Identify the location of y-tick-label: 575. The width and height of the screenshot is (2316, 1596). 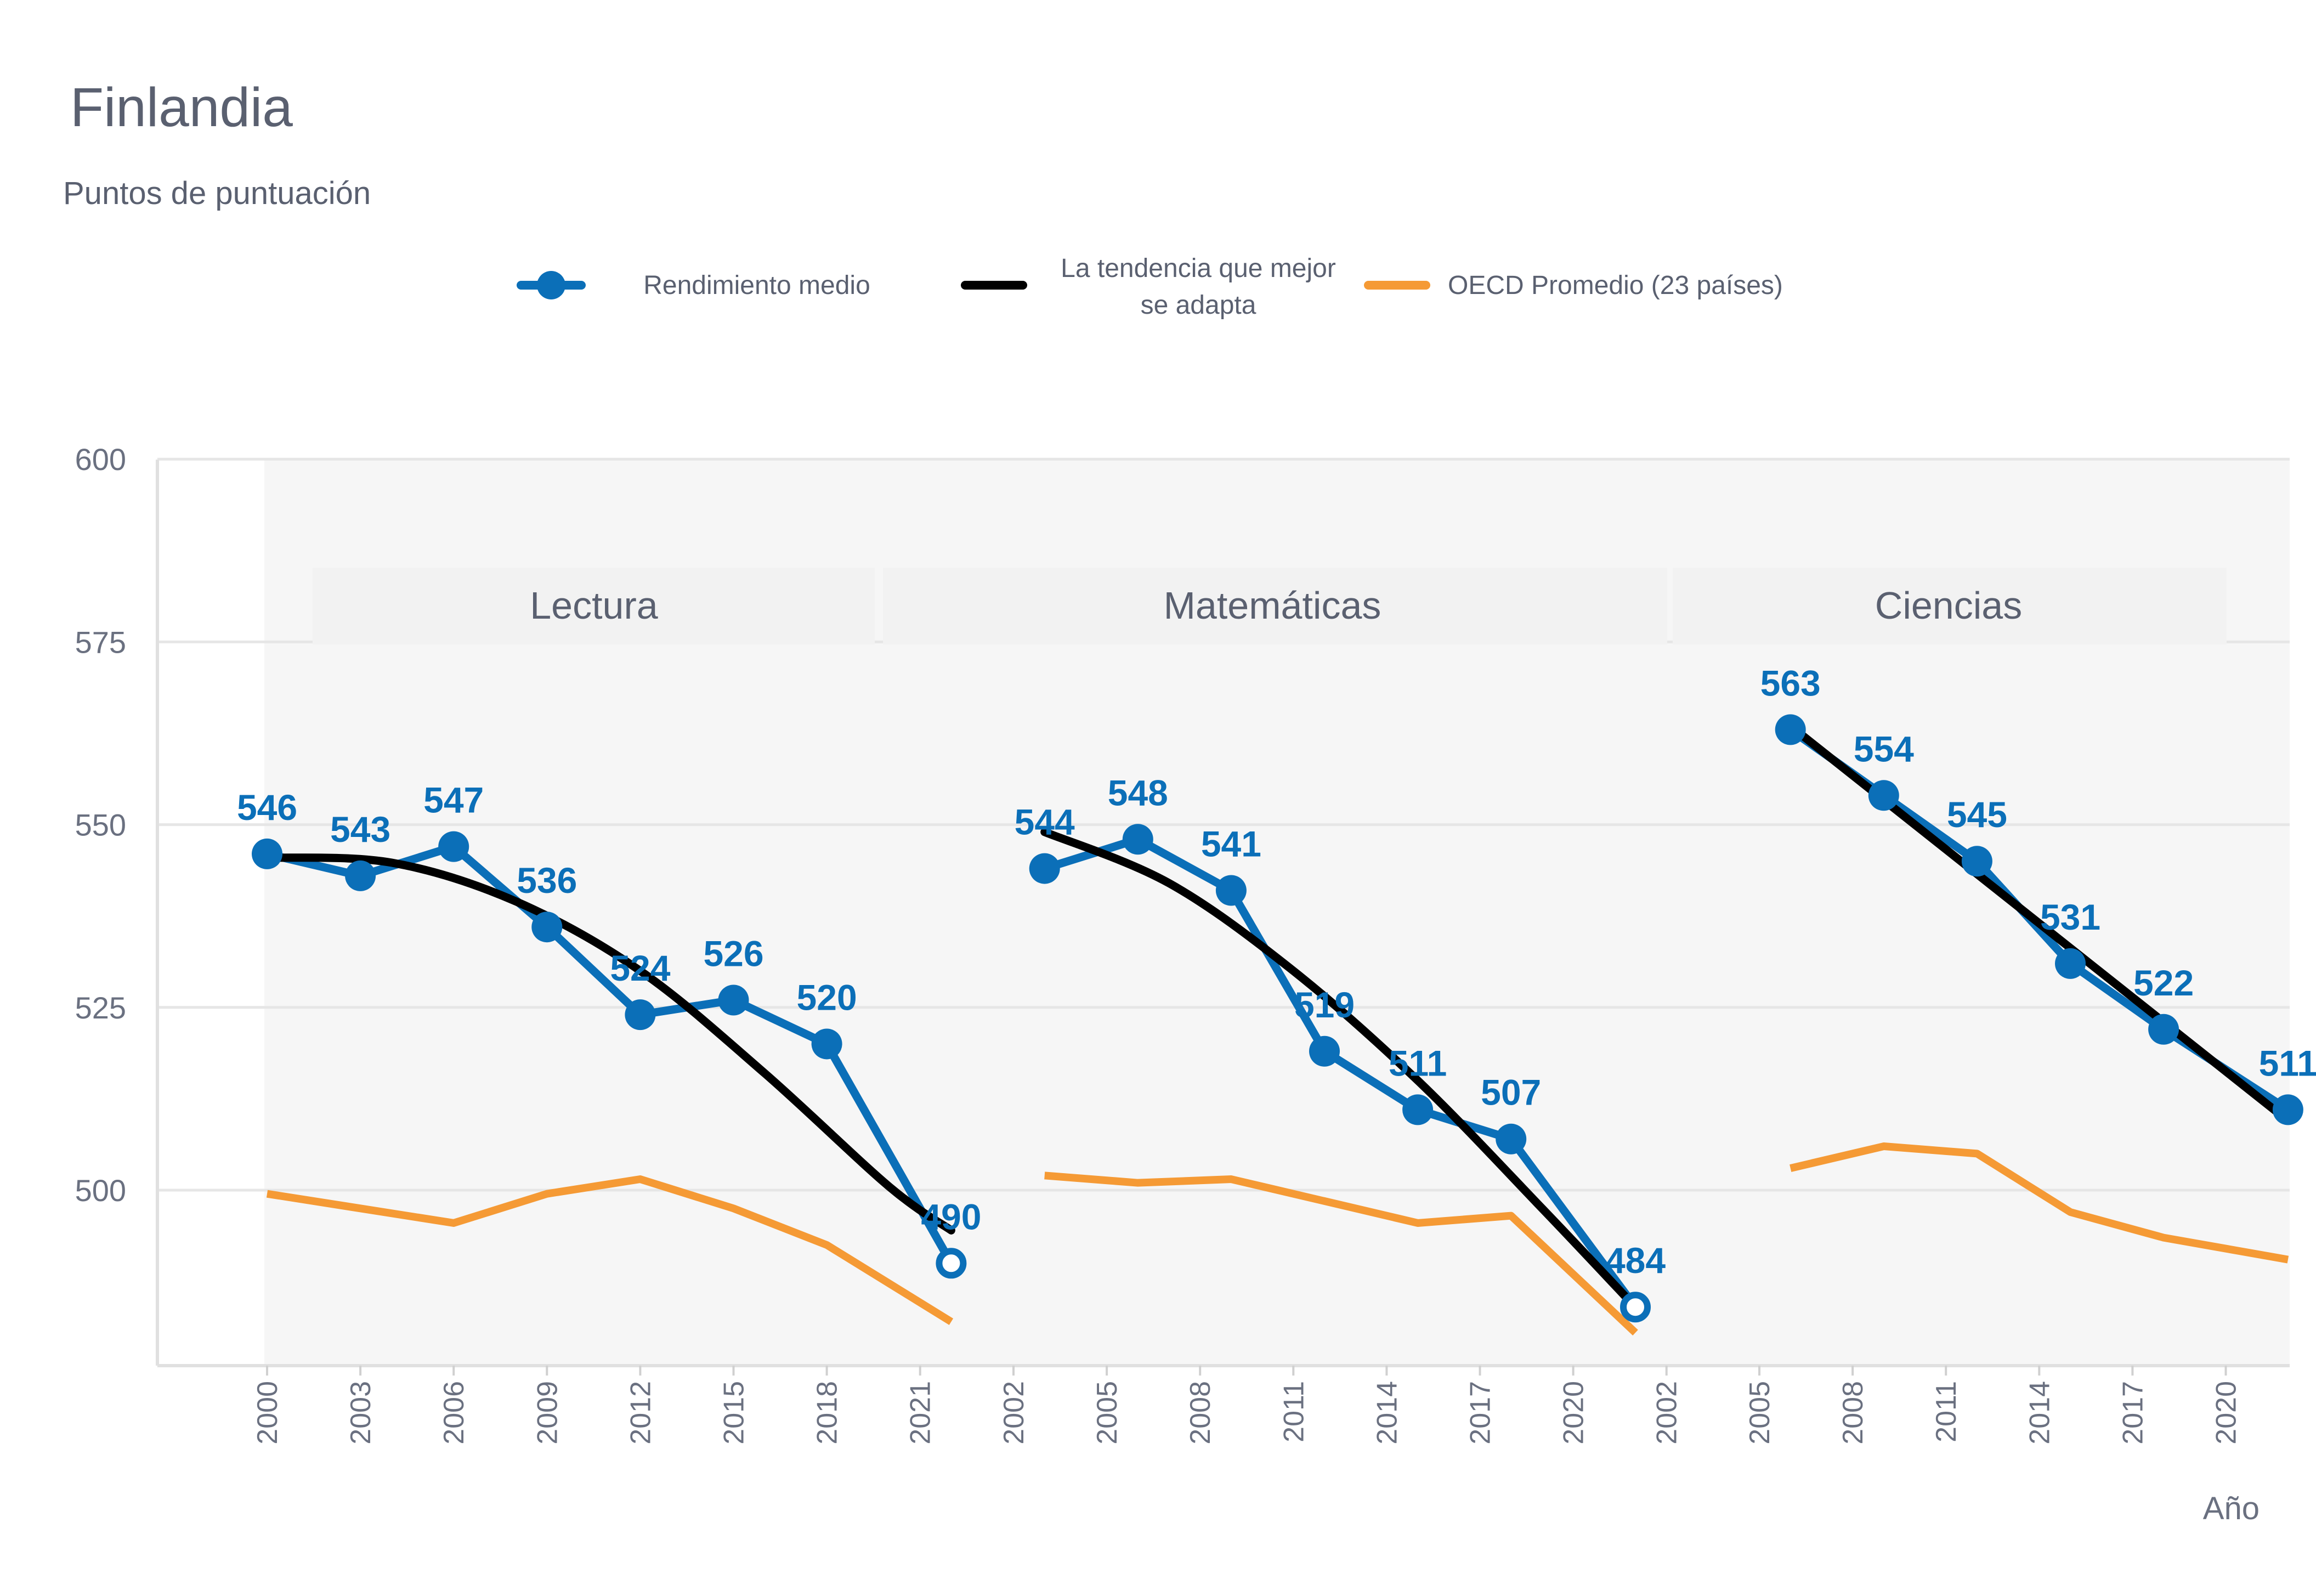
(100, 642).